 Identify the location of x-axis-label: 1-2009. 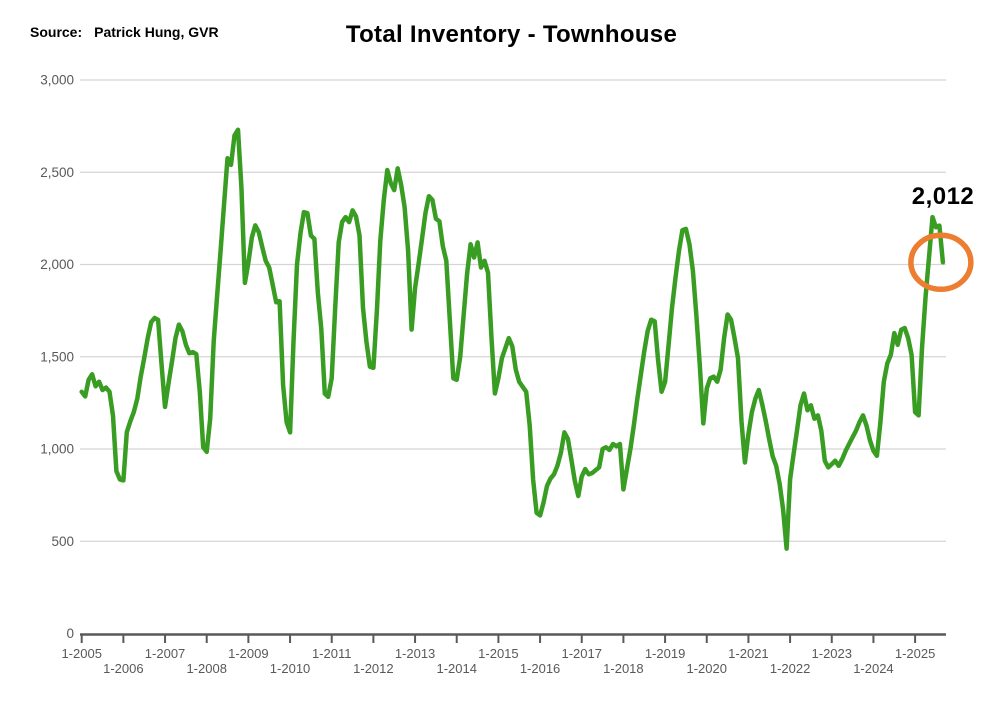
(248, 653).